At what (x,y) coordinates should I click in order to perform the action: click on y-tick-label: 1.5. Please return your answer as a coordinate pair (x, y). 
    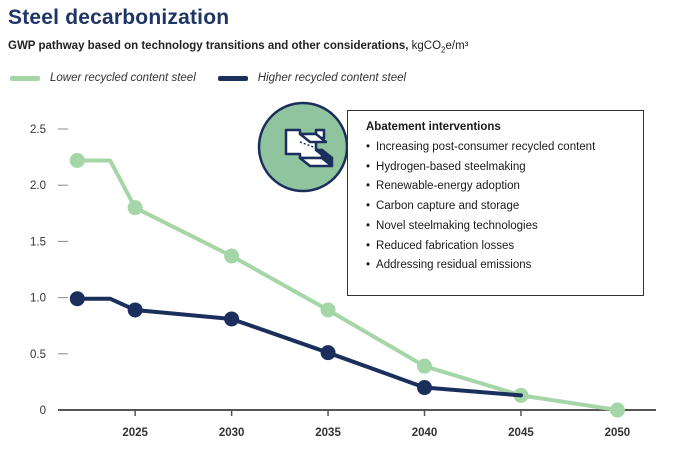
    Looking at the image, I should click on (38, 242).